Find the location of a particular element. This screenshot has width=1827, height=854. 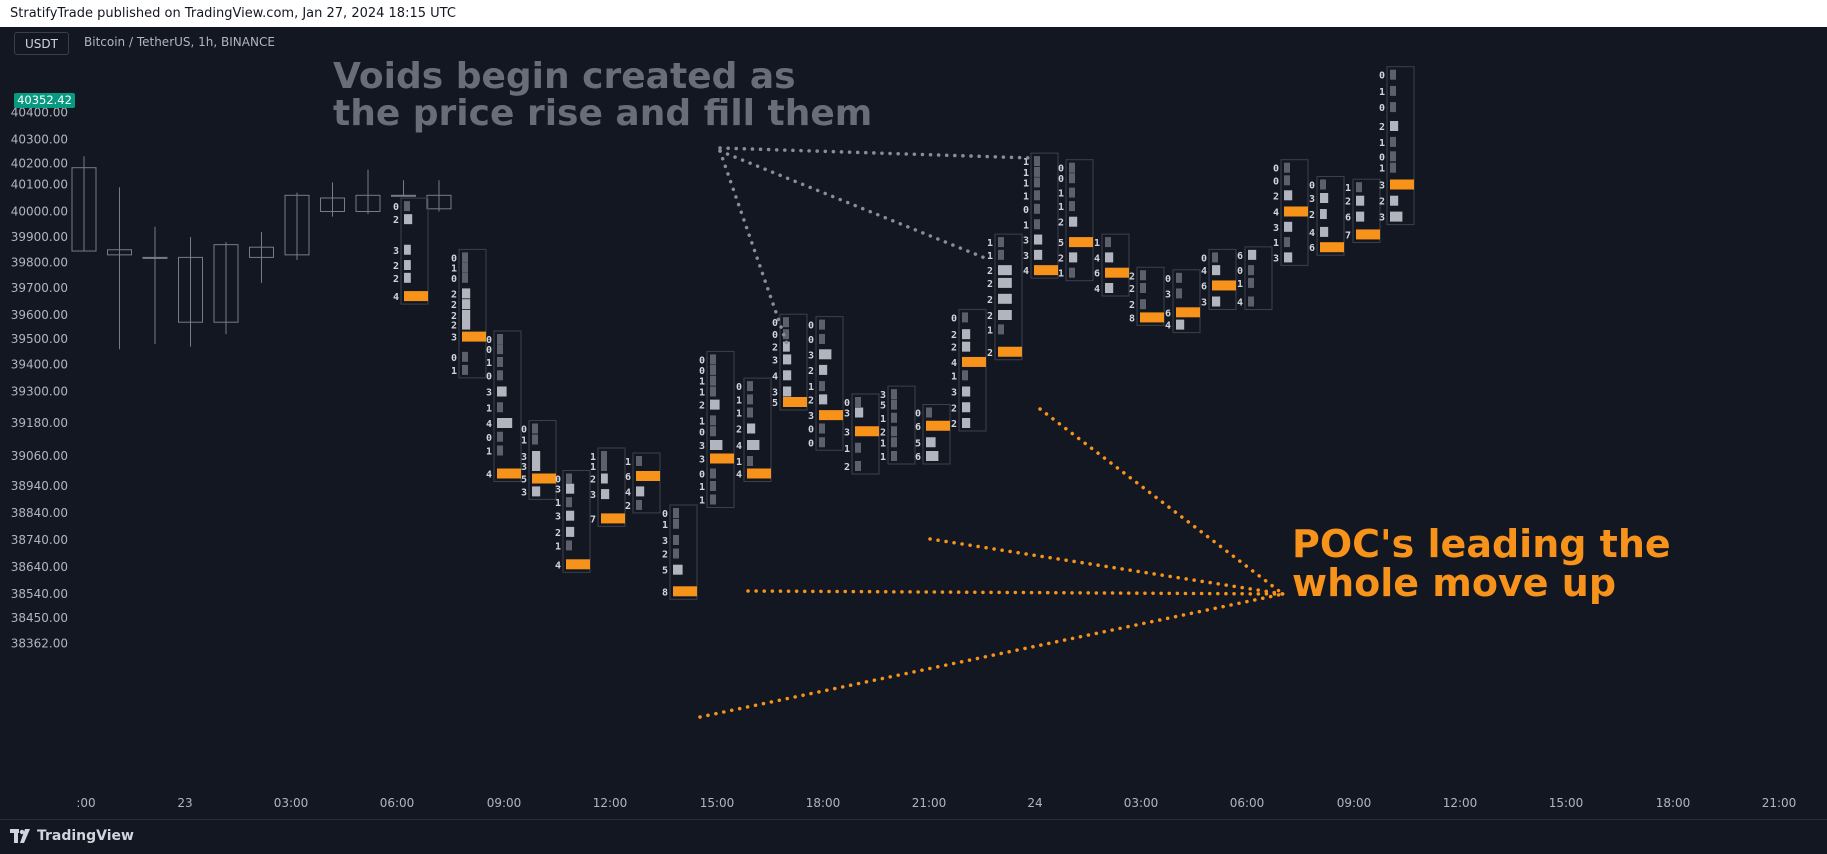

footer-bar: TradingView is located at coordinates (913, 836).